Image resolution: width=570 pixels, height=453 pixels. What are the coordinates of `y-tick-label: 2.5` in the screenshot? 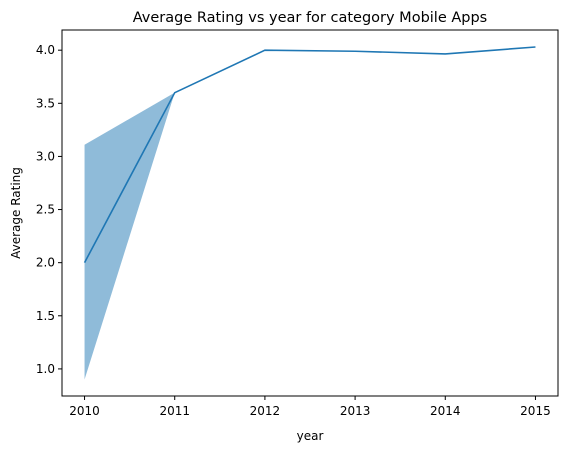 It's located at (45, 210).